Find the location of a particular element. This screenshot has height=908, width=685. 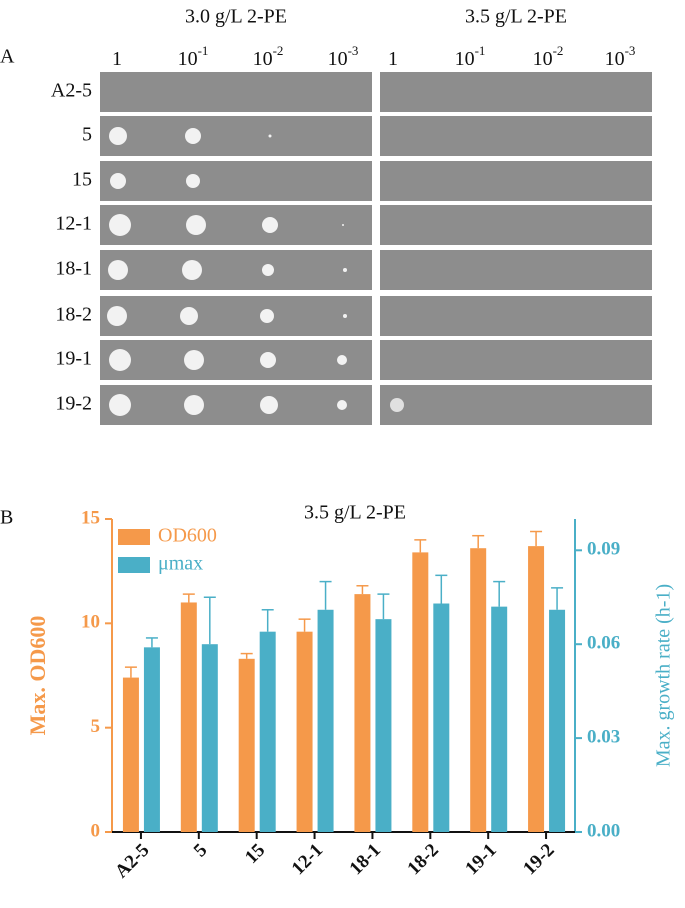

condition-label: 3.5 g/L 2-PE is located at coordinates (516, 17).